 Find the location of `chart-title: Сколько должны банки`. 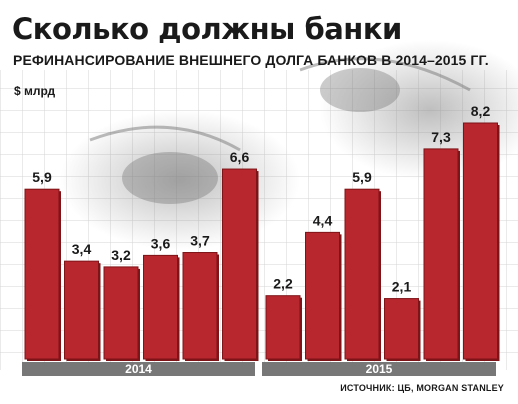

chart-title: Сколько должны банки is located at coordinates (207, 29).